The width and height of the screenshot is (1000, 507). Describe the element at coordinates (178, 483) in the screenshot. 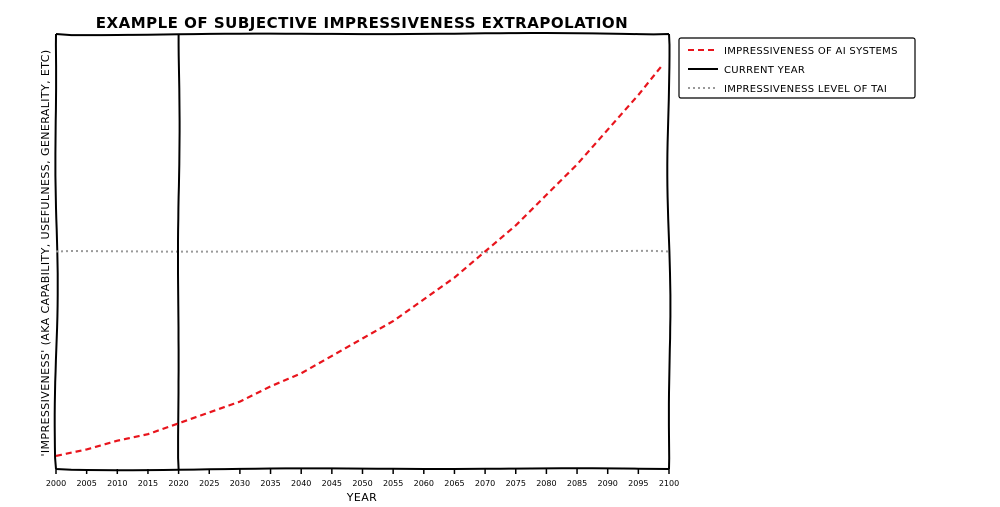

I see `x-tick-label-2020: 2020` at that location.